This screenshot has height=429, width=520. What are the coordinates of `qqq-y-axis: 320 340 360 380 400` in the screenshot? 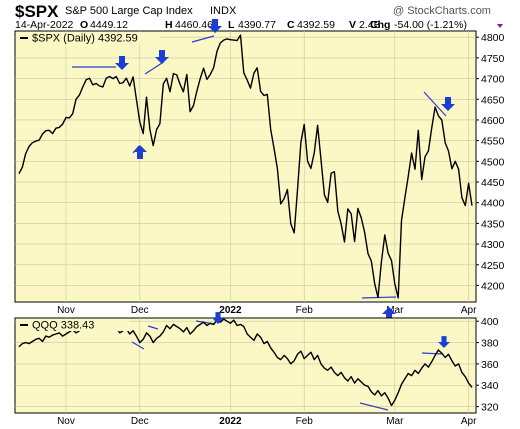 It's located at (487, 365).